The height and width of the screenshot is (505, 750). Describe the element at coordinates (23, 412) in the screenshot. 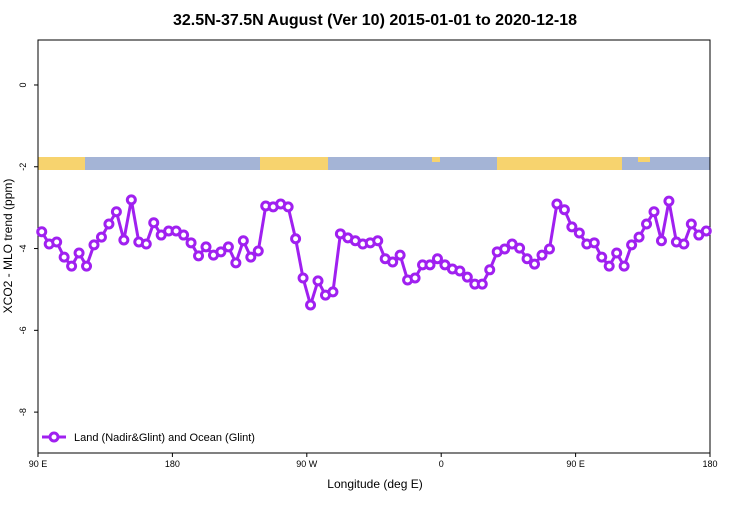

I see `y-tick-label: -8` at that location.